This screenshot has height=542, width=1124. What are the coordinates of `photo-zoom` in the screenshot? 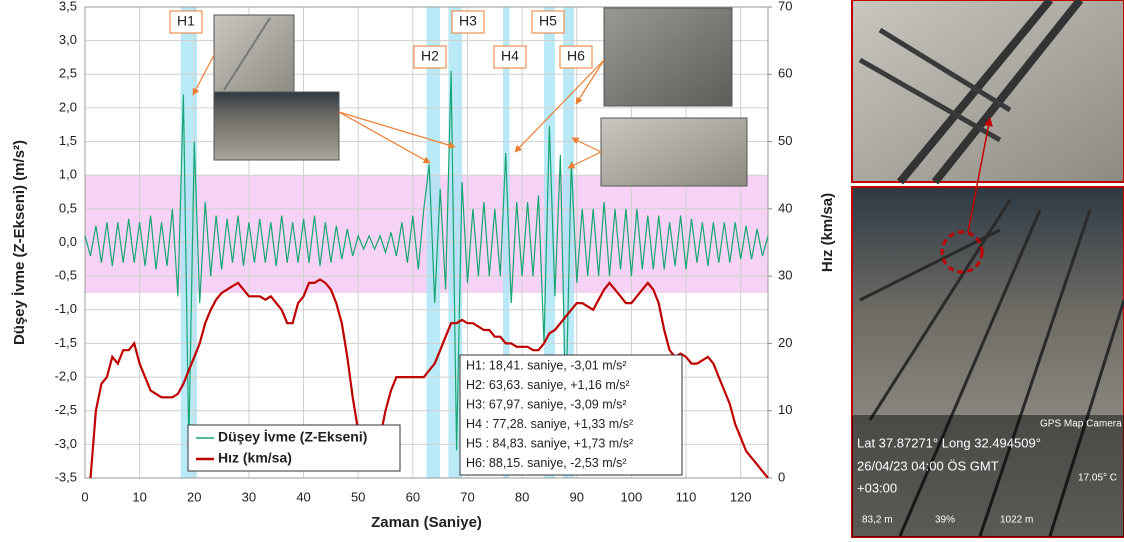 It's located at (987, 91).